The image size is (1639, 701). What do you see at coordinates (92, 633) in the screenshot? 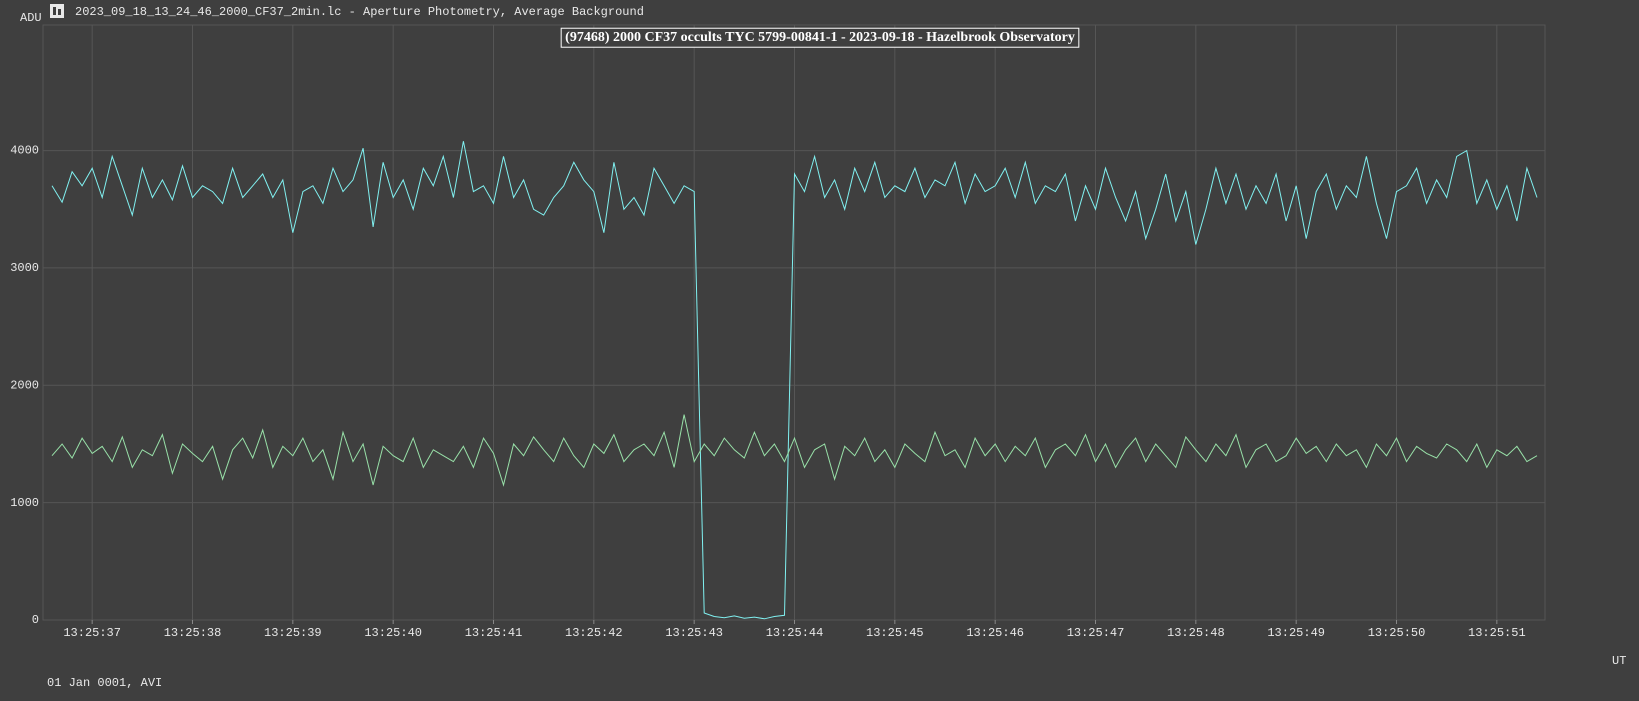
I see `x-tick-label: 13:25:37` at bounding box center [92, 633].